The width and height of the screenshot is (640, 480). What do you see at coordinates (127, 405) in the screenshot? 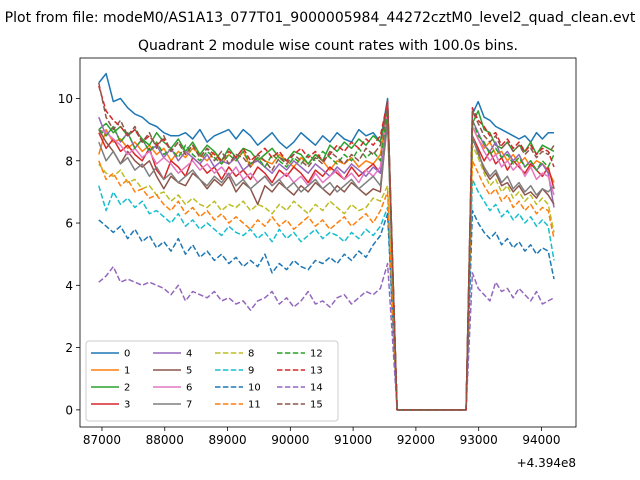
I see `legend-label-3: 3` at bounding box center [127, 405].